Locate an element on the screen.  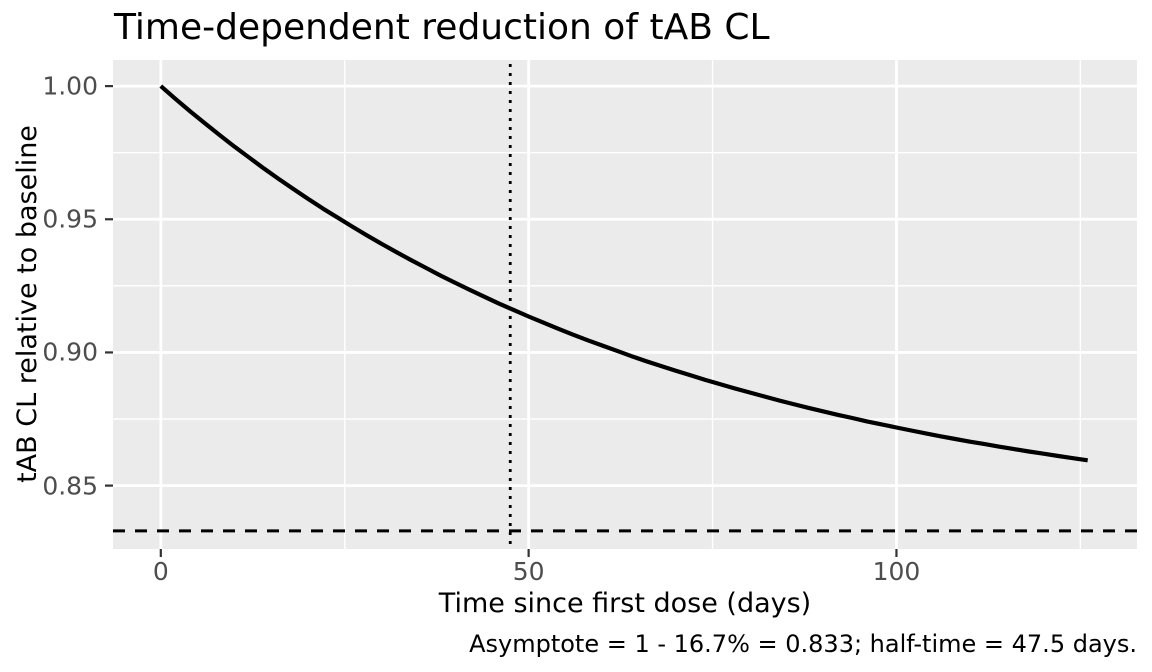
x-axis-title: Time since first dose (days) is located at coordinates (625, 603).